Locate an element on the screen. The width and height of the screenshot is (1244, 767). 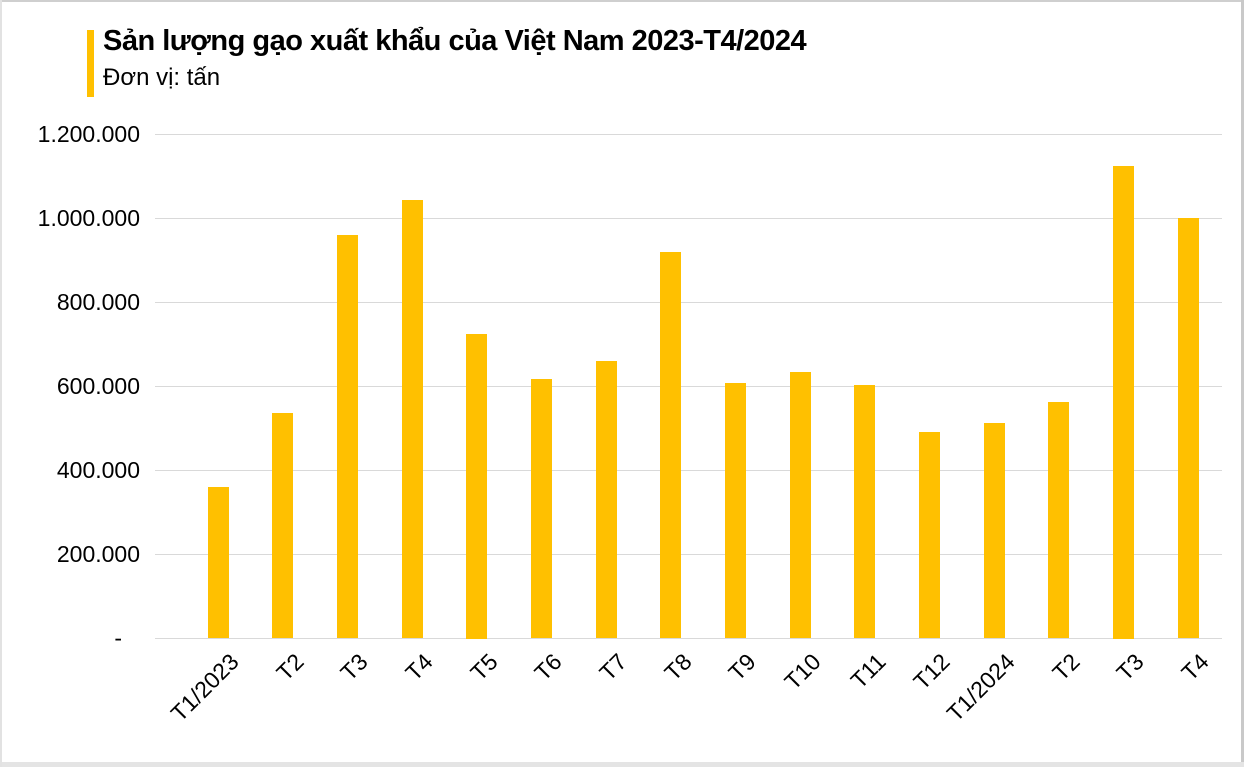
y-axis-tick-label: 1.200.000 is located at coordinates (88, 134).